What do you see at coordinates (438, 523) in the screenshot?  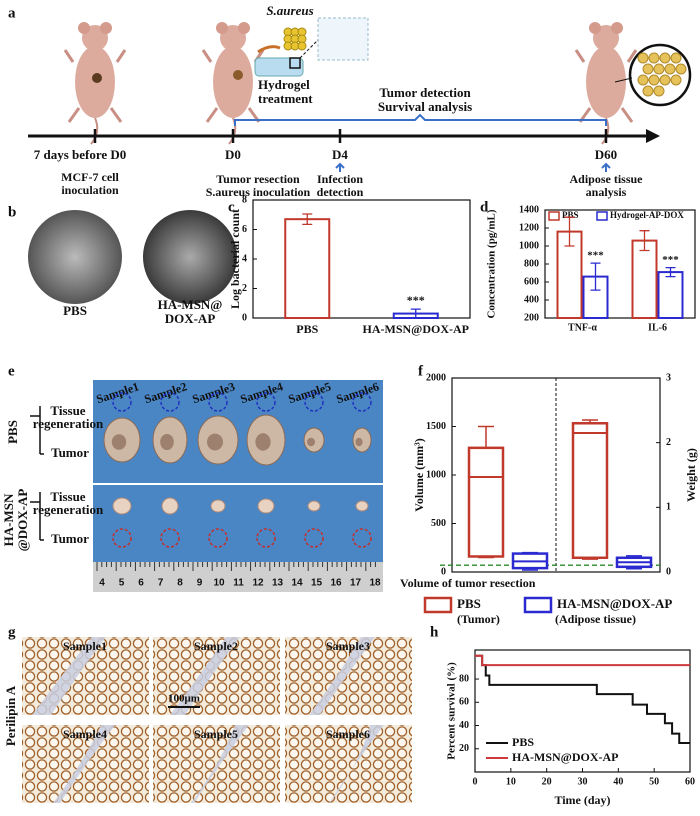 I see `y-tick-label: 500` at bounding box center [438, 523].